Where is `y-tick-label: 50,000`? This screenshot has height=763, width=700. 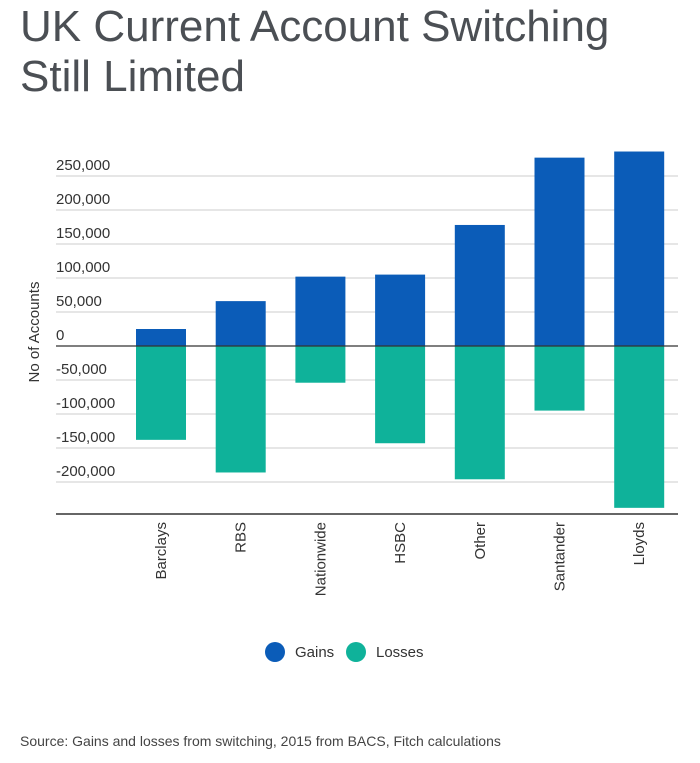 y-tick-label: 50,000 is located at coordinates (79, 301).